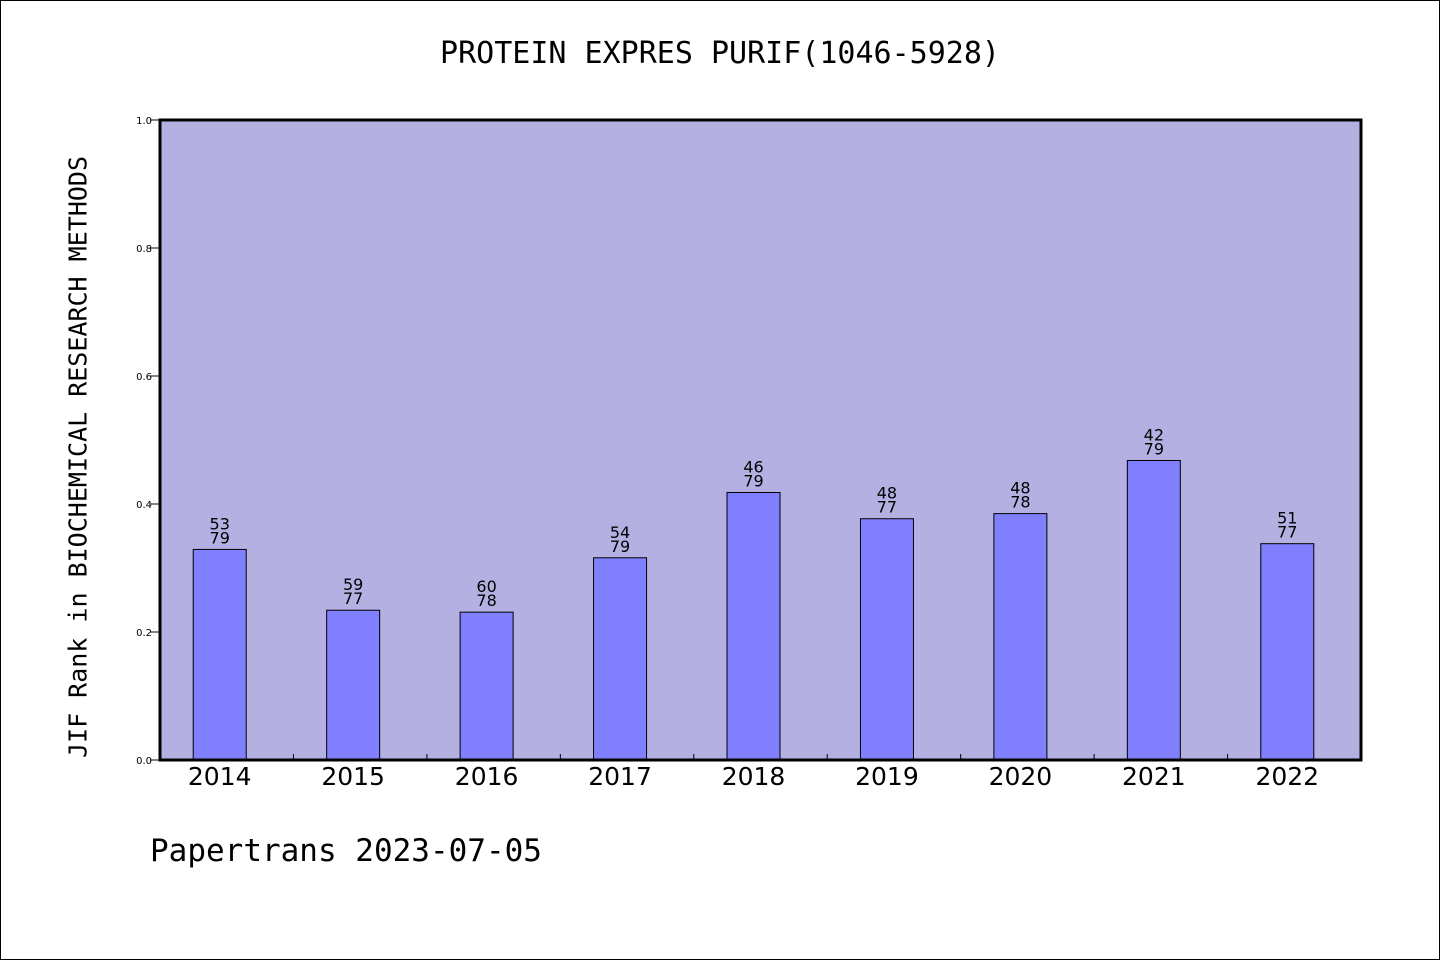 This screenshot has width=1440, height=960. I want to click on bar-2019, so click(886, 639).